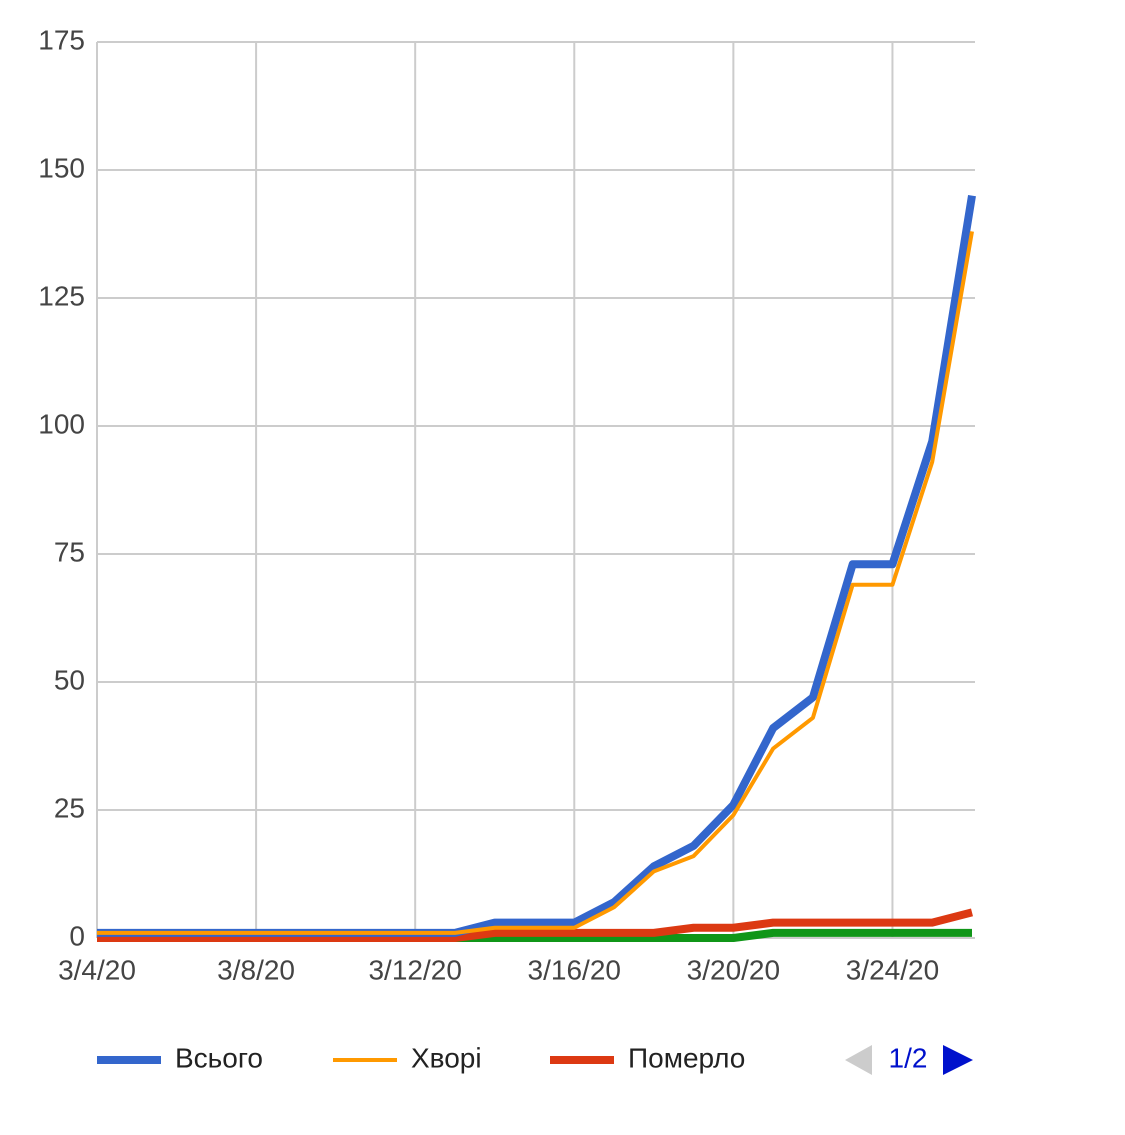 Image resolution: width=1125 pixels, height=1135 pixels. I want to click on x-tick-label: 3/24/20, so click(892, 969).